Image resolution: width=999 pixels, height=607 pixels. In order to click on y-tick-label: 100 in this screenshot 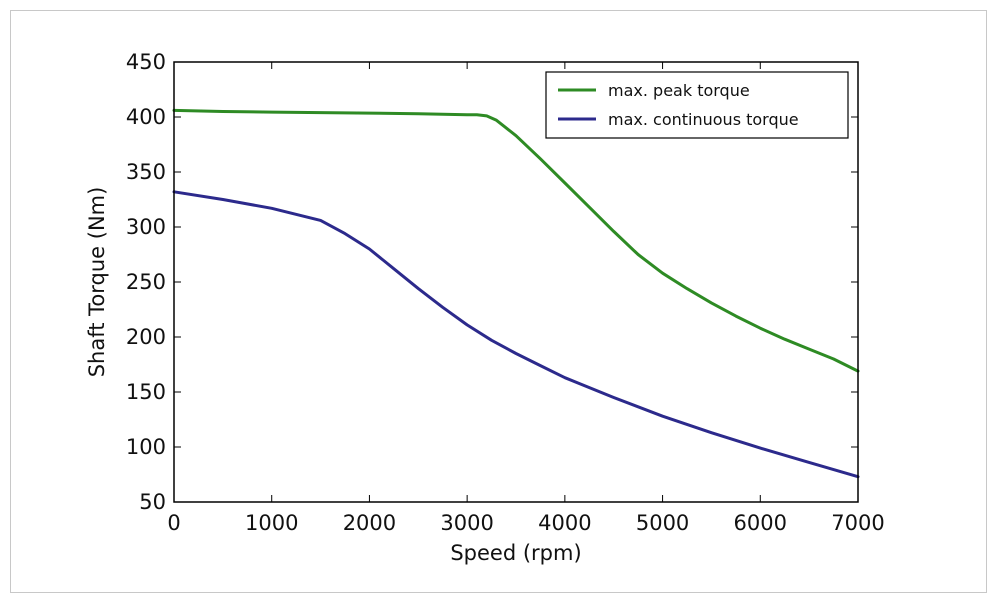, I will do `click(146, 447)`.